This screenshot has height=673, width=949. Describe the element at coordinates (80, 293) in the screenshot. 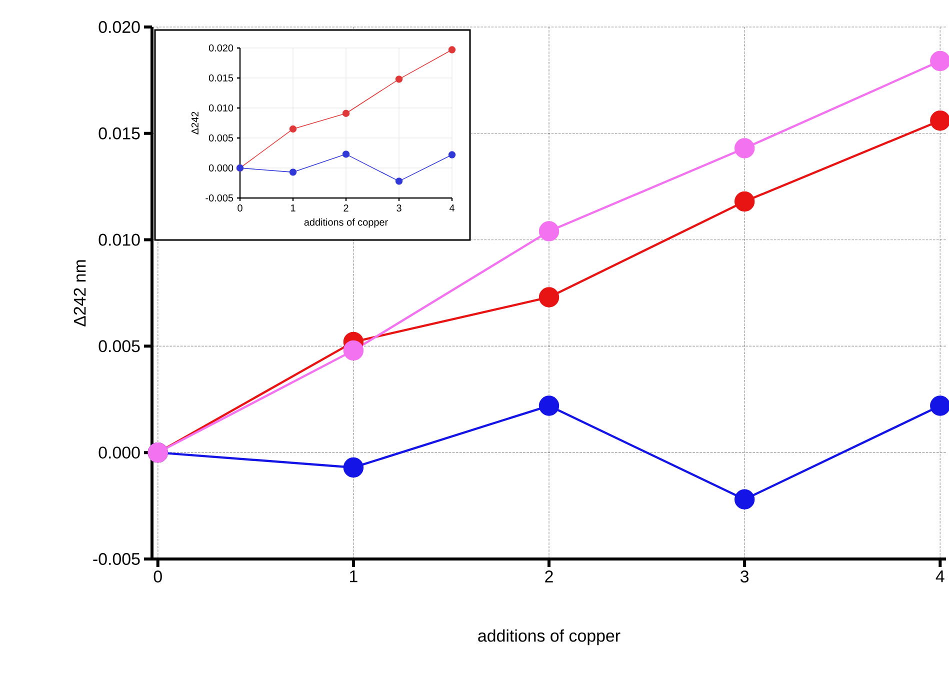

I see `y-axis-title: Δ242 nm` at that location.